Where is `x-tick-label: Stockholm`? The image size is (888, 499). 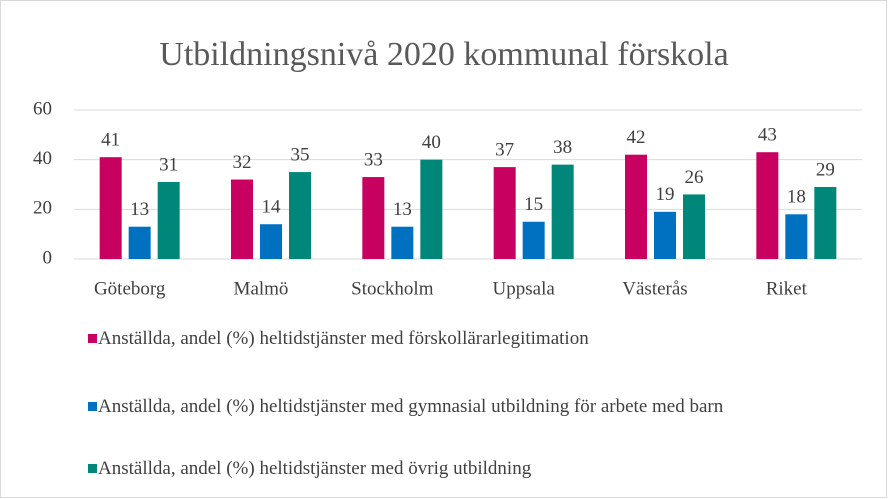 x-tick-label: Stockholm is located at coordinates (392, 288).